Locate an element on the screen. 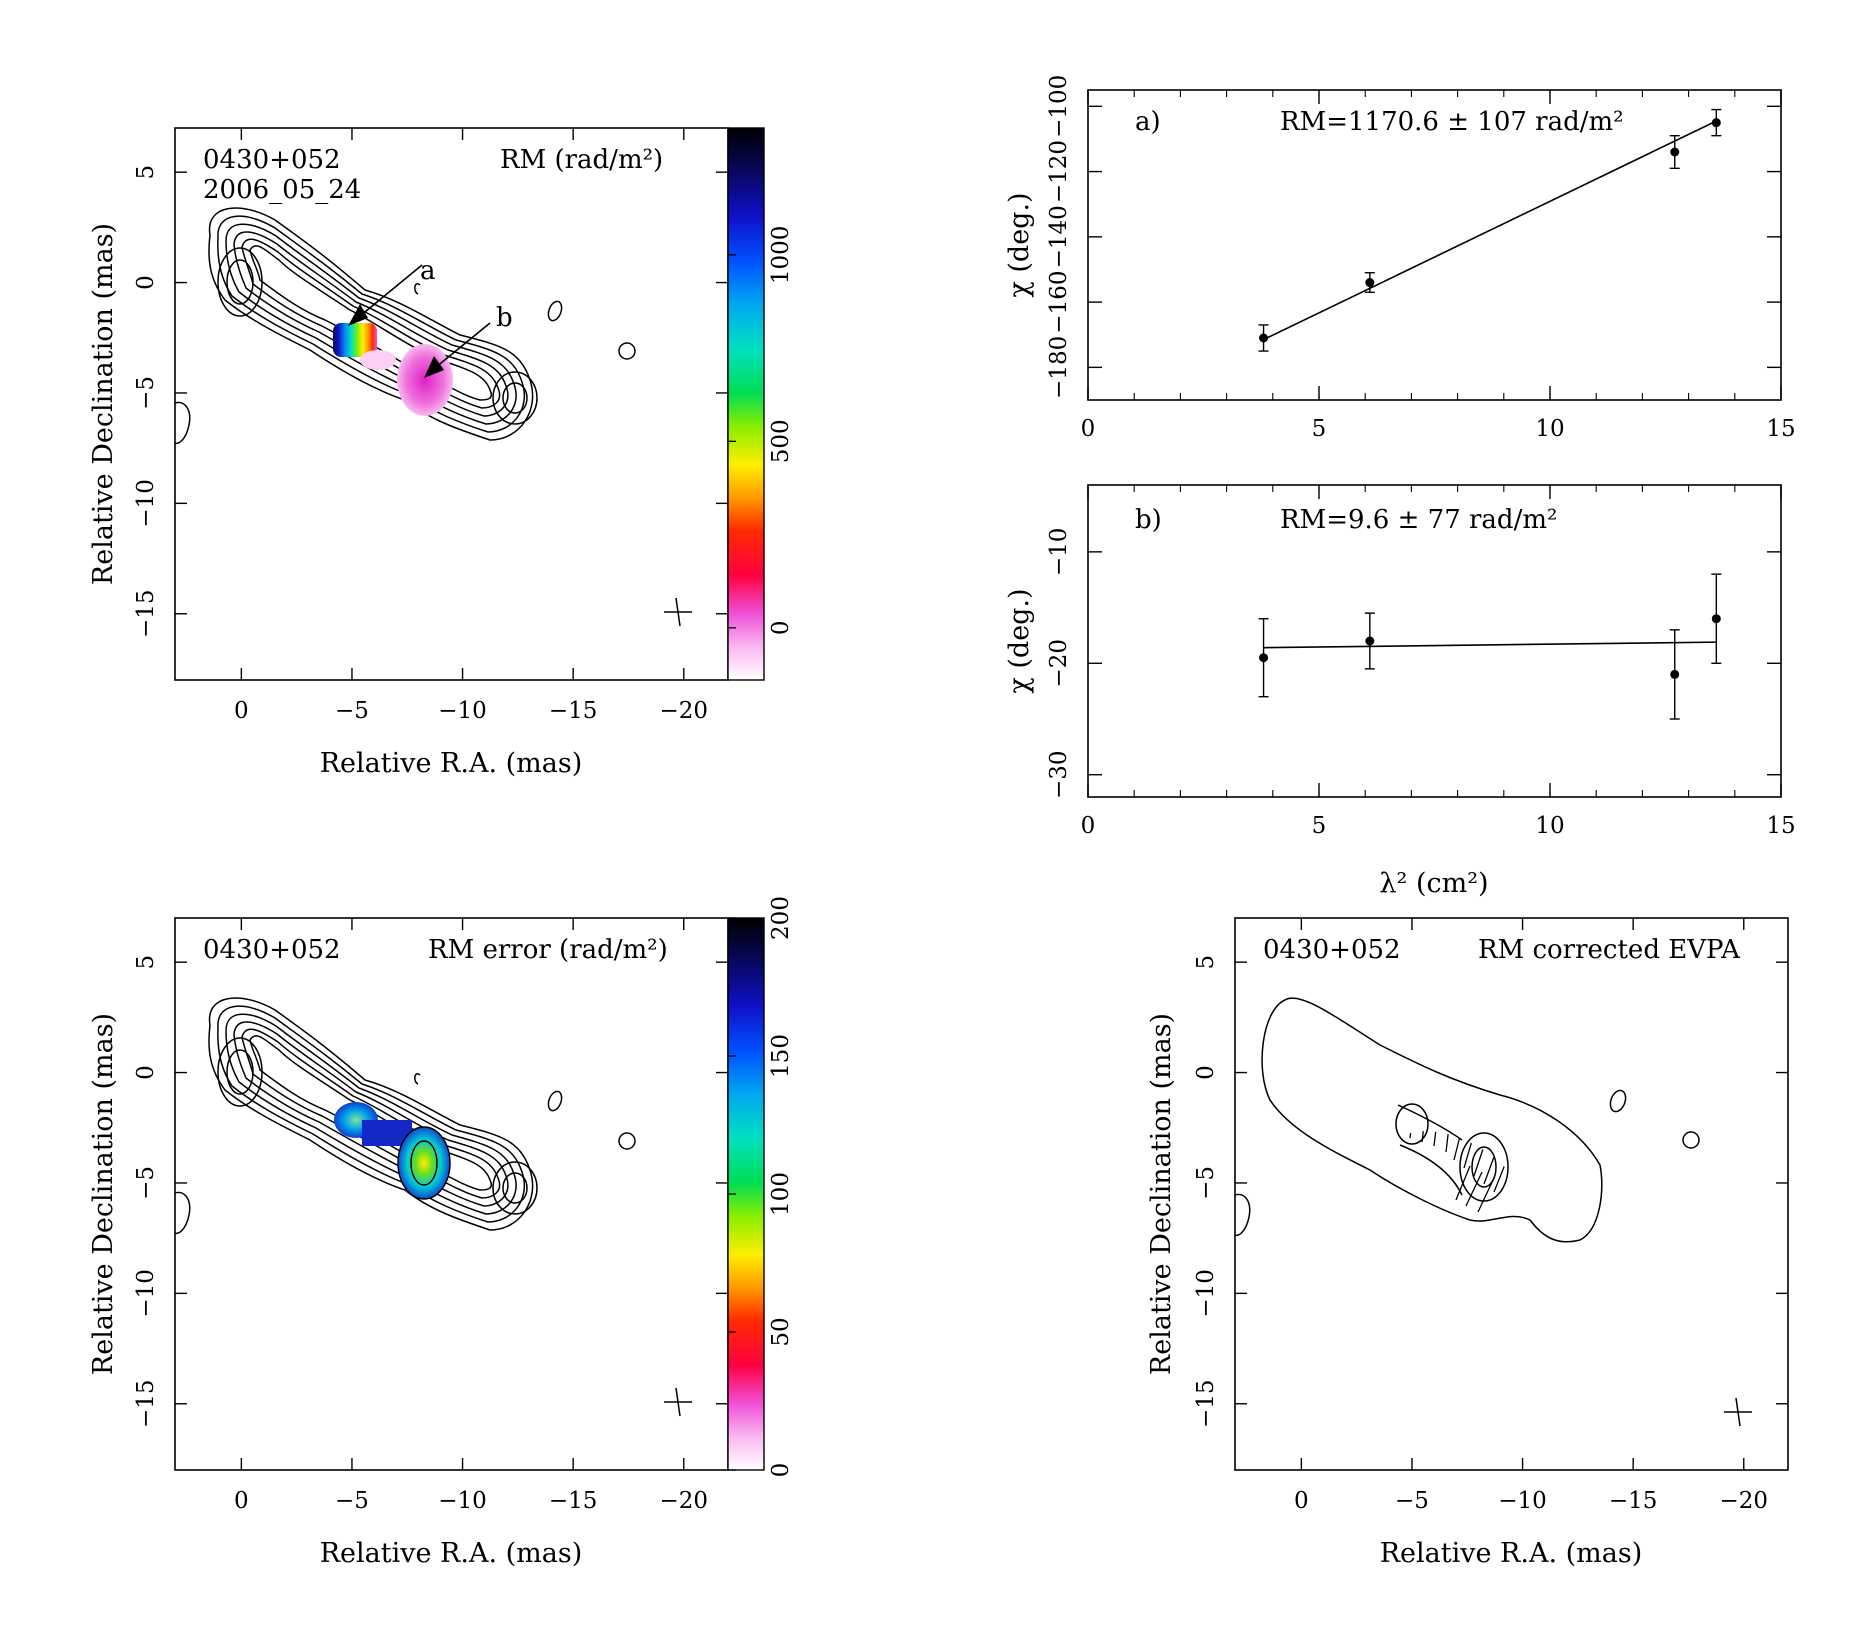  rm-map-xticks: 0 −5 −10 −15 −20 is located at coordinates (471, 426).